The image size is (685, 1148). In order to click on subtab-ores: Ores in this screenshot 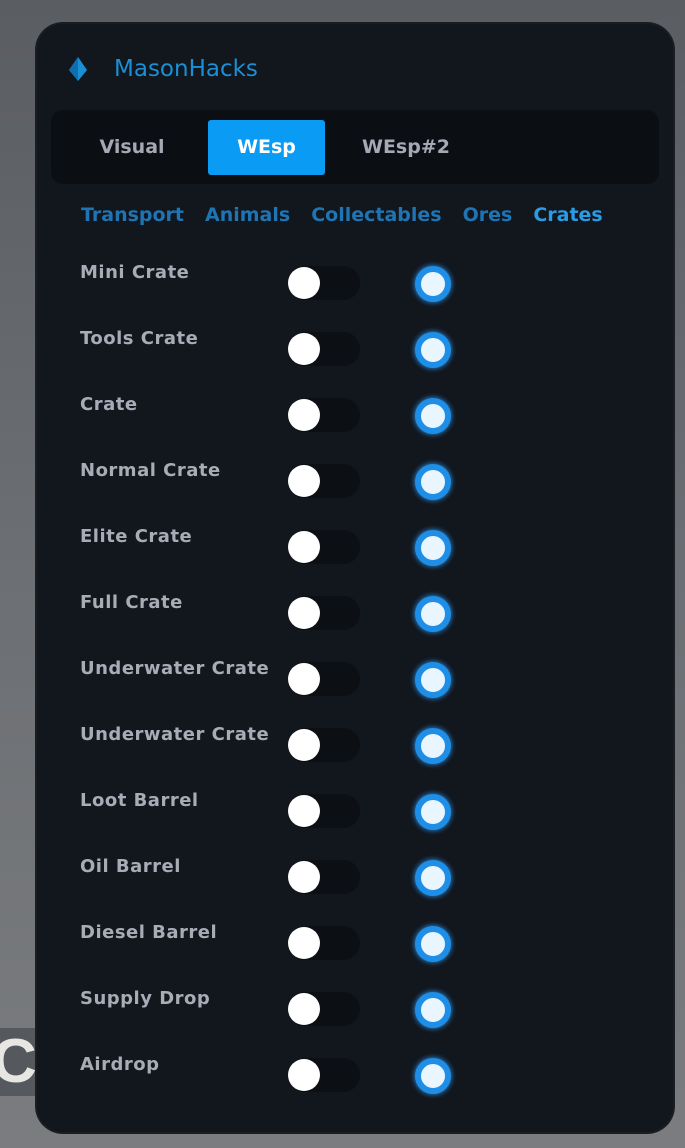, I will do `click(487, 215)`.